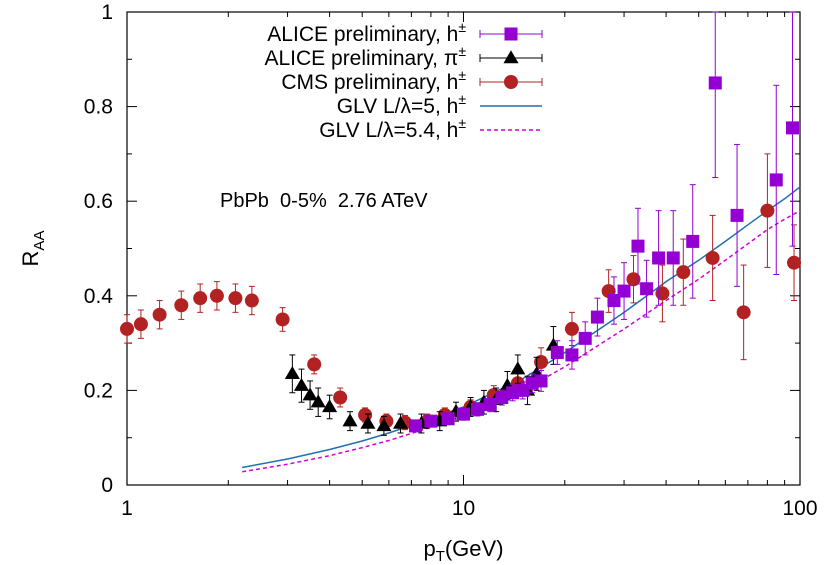 This screenshot has height=565, width=829. What do you see at coordinates (402, 104) in the screenshot?
I see `legend-label: GLV L/λ=5, h±` at bounding box center [402, 104].